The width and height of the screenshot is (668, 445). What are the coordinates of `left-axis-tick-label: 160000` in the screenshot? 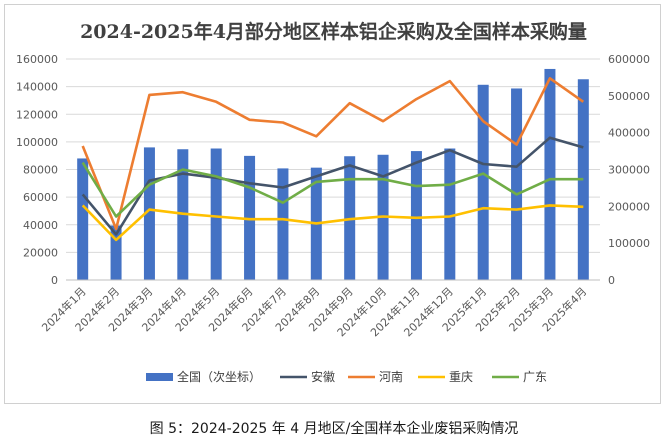 It's located at (37, 59).